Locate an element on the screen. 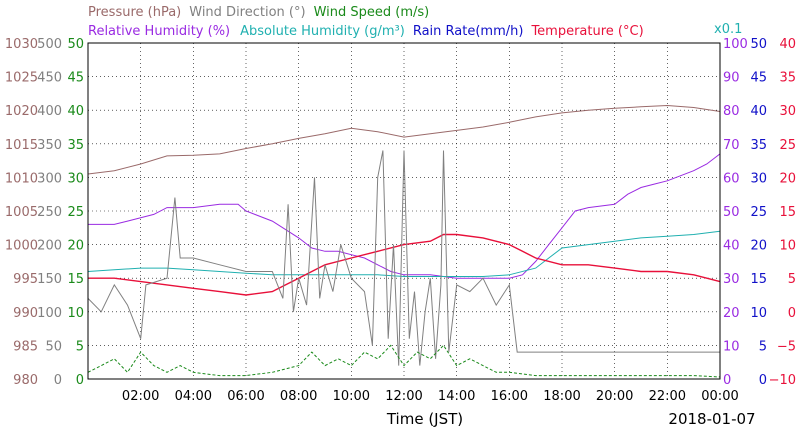 The image size is (800, 434). x-tick-label: 20:00 is located at coordinates (614, 396).